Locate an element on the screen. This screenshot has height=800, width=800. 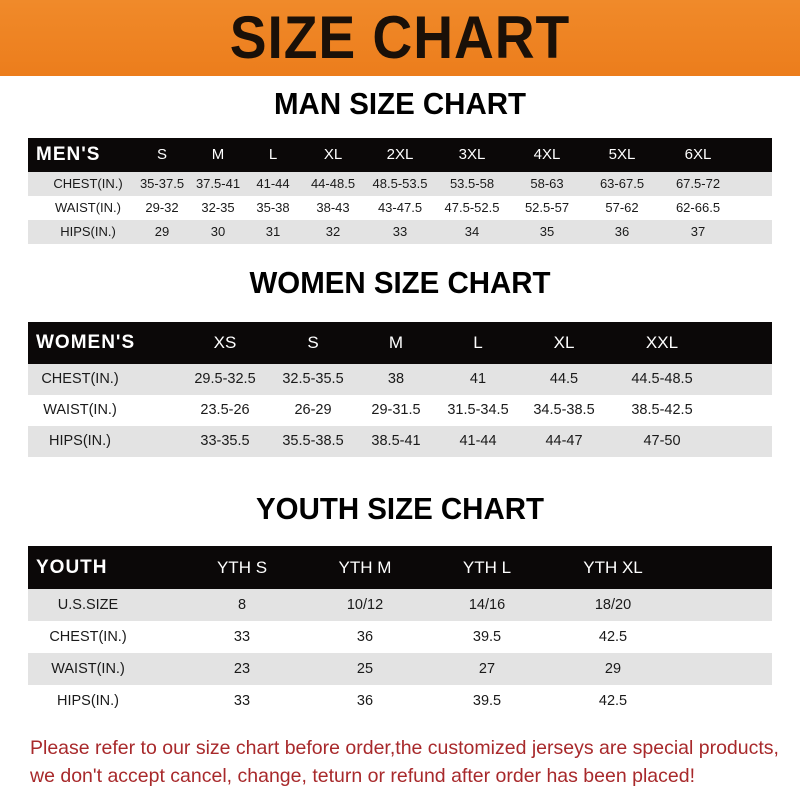
table-row: WAIST(IN.) 23 25 27 29 is located at coordinates (400, 669).